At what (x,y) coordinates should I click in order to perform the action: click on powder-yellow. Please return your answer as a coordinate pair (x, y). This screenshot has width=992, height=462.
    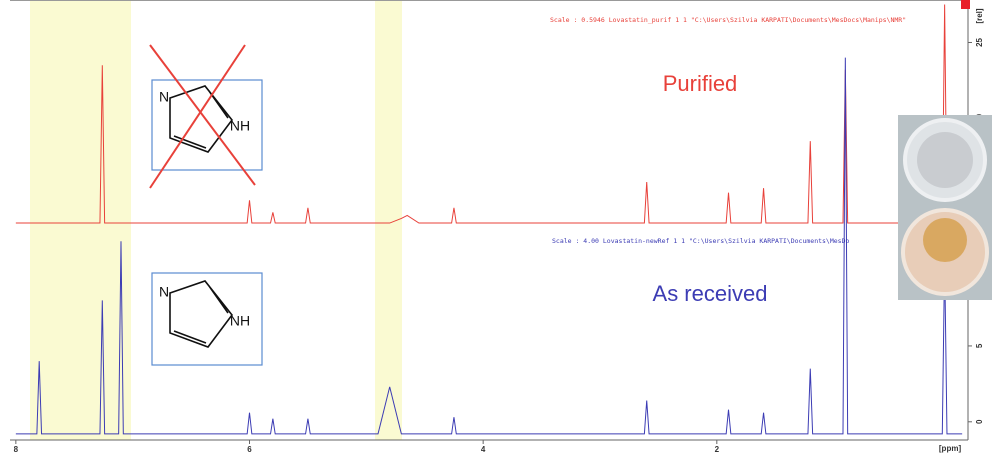
    Looking at the image, I should click on (945, 240).